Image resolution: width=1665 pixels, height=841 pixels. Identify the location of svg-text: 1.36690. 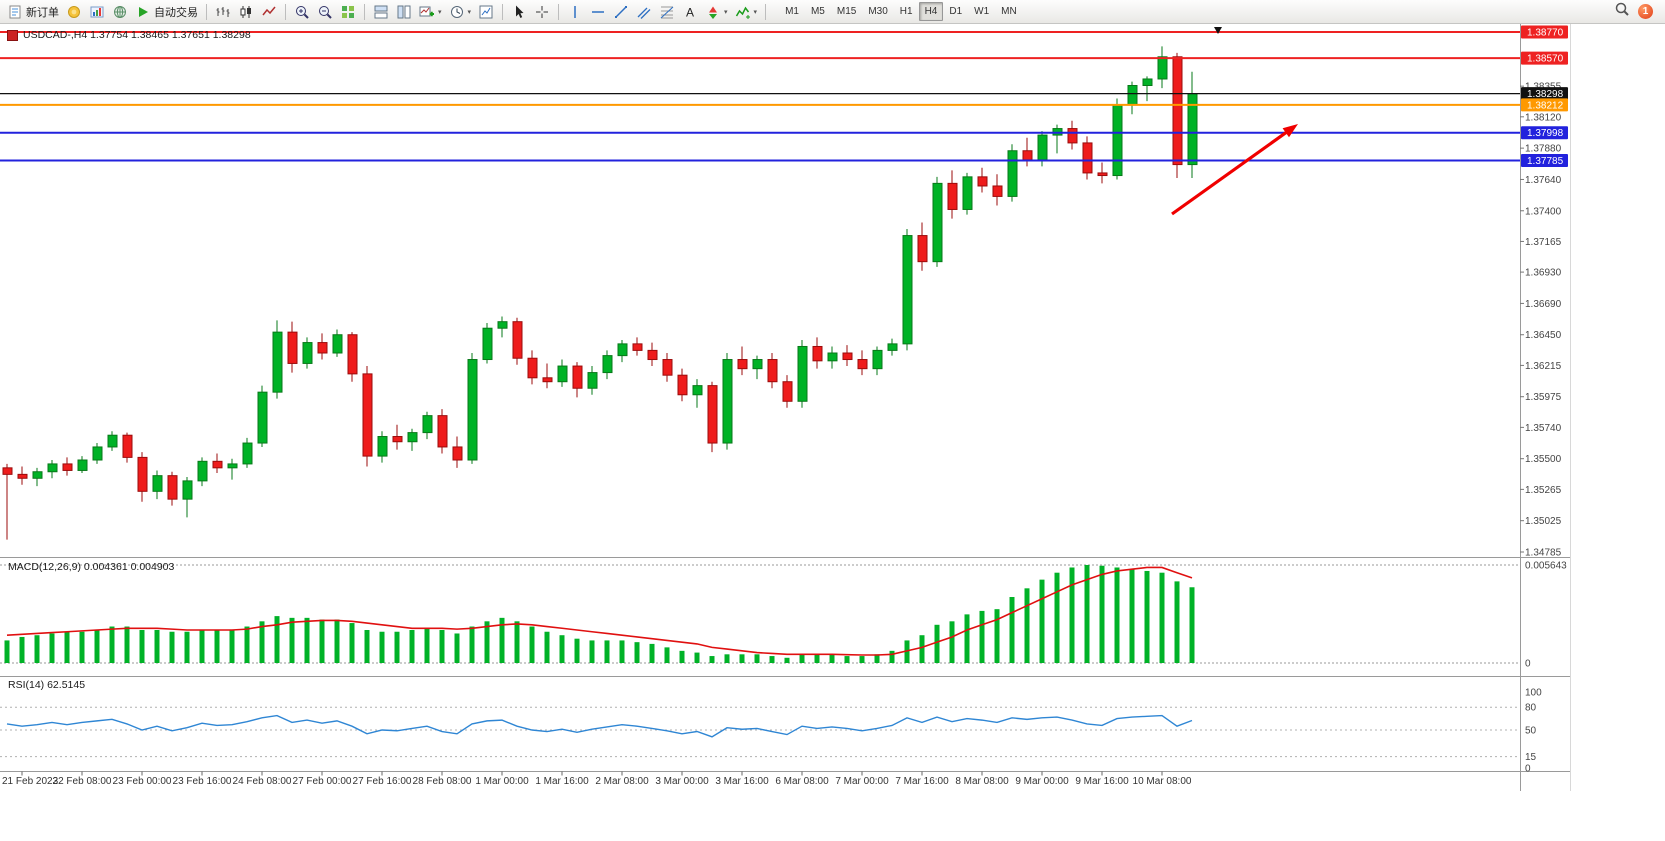
(1543, 304).